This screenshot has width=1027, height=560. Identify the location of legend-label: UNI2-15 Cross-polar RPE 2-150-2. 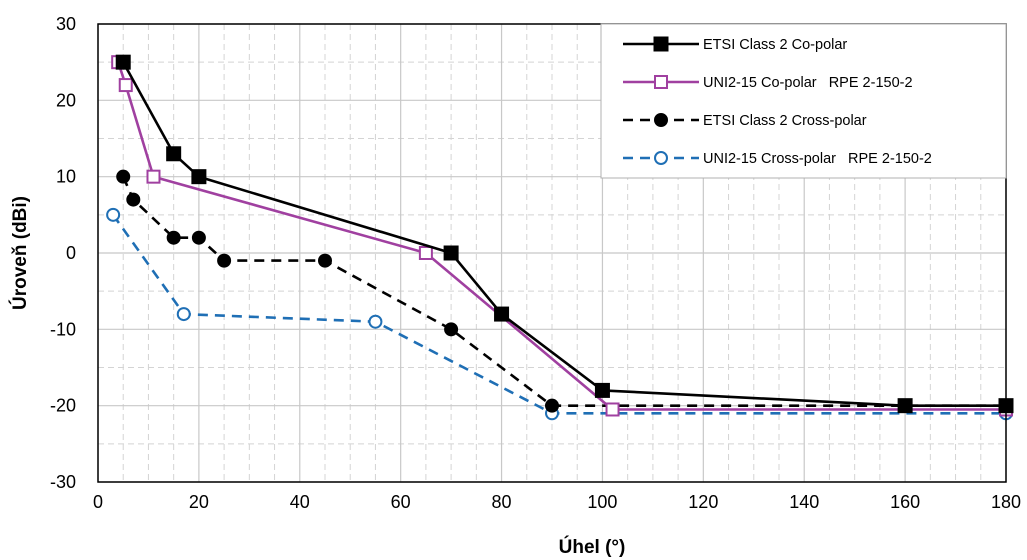
(817, 159).